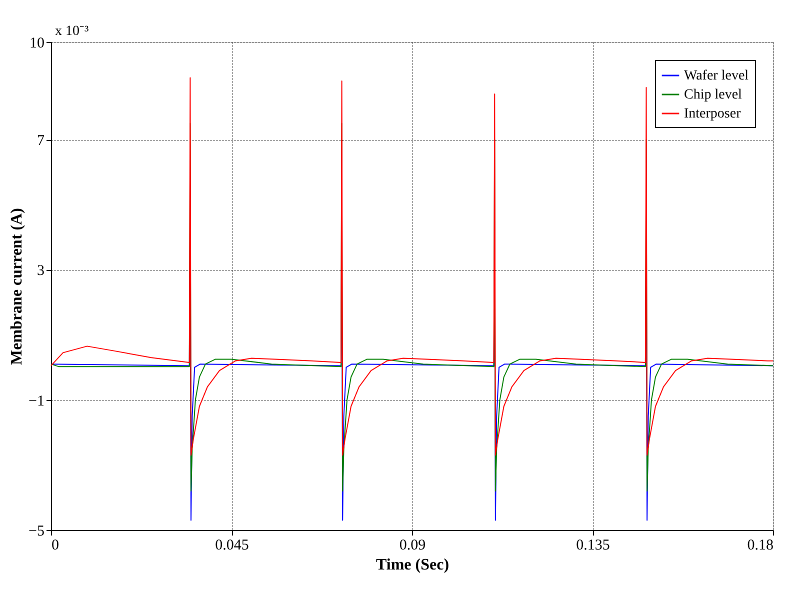 The width and height of the screenshot is (806, 605). I want to click on x-tick-label: 0.18, so click(760, 546).